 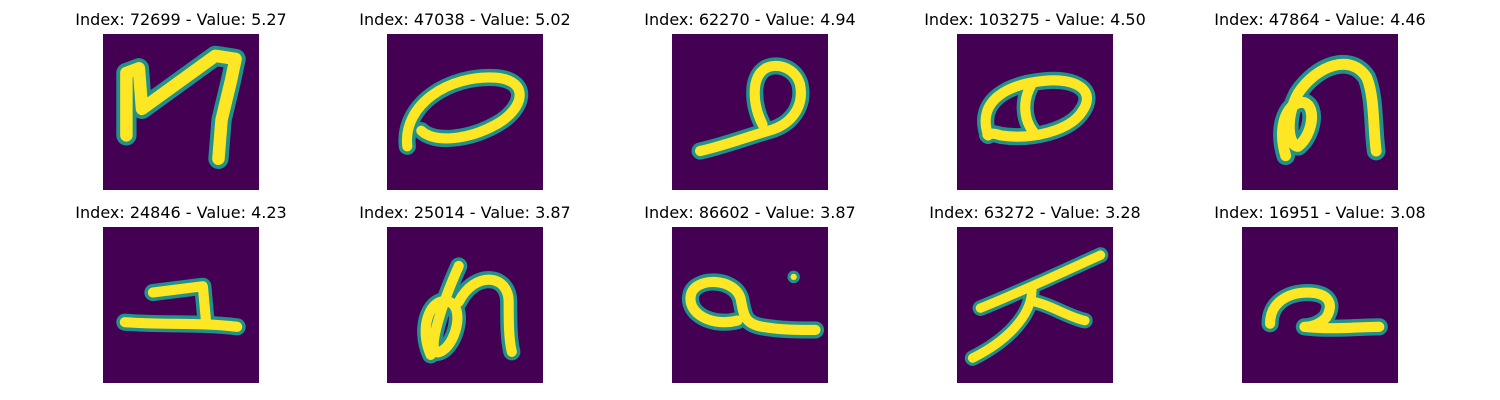 What do you see at coordinates (181, 107) in the screenshot?
I see `glyph-stroke` at bounding box center [181, 107].